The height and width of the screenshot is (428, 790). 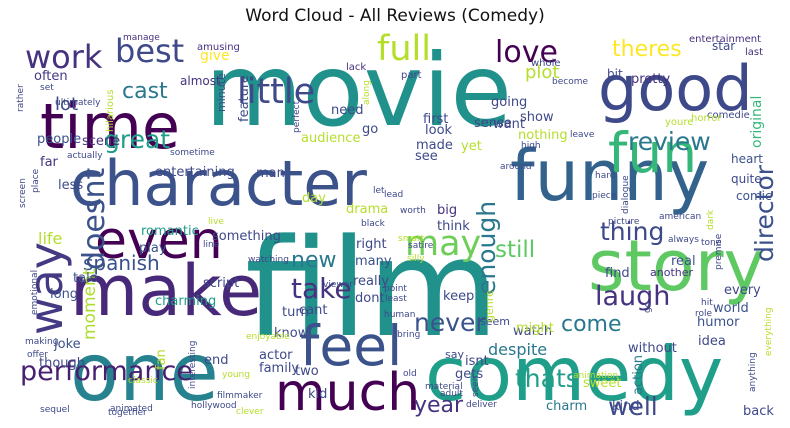 What do you see at coordinates (356, 67) in the screenshot?
I see `word-lack: lack` at bounding box center [356, 67].